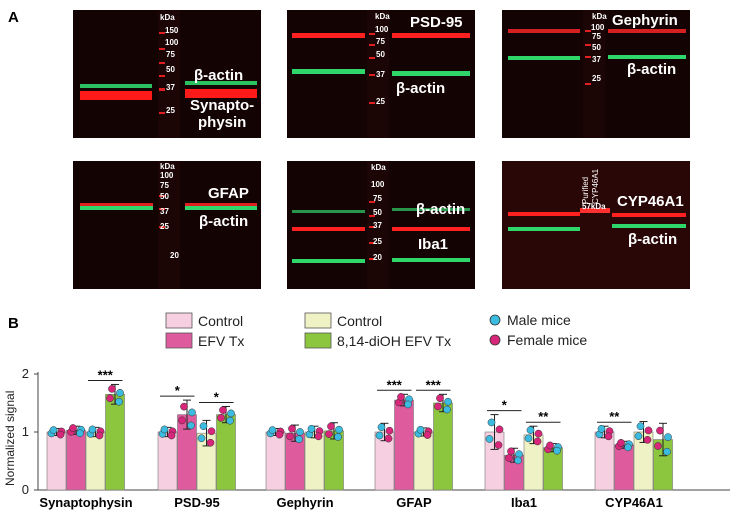  I want to click on blot-label: physin, so click(222, 122).